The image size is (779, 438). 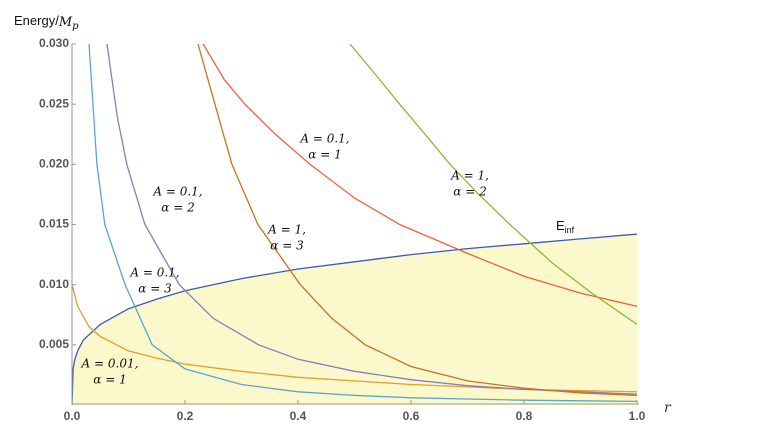 I want to click on x-tick-label: 0.8, so click(x=524, y=416).